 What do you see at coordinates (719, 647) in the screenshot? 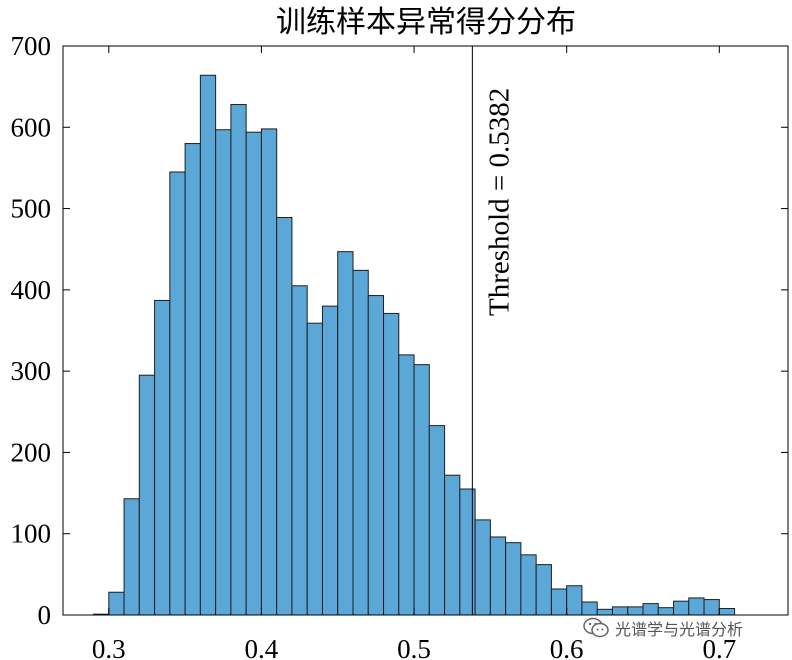
I see `x-tick-label: 0.7` at bounding box center [719, 647].